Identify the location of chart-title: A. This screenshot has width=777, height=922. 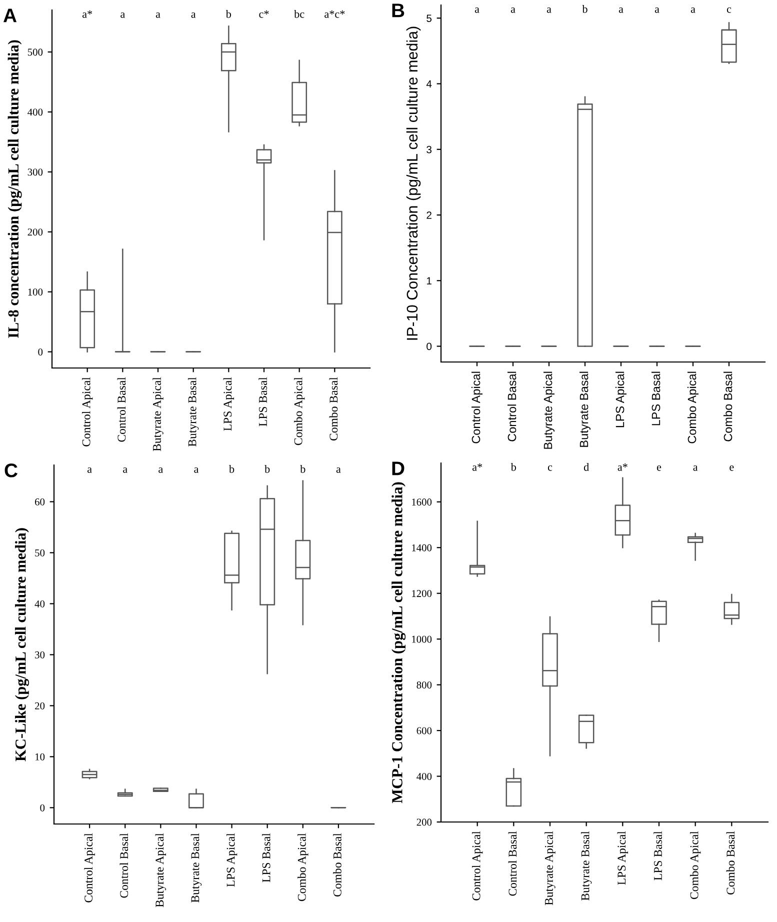
(10, 15).